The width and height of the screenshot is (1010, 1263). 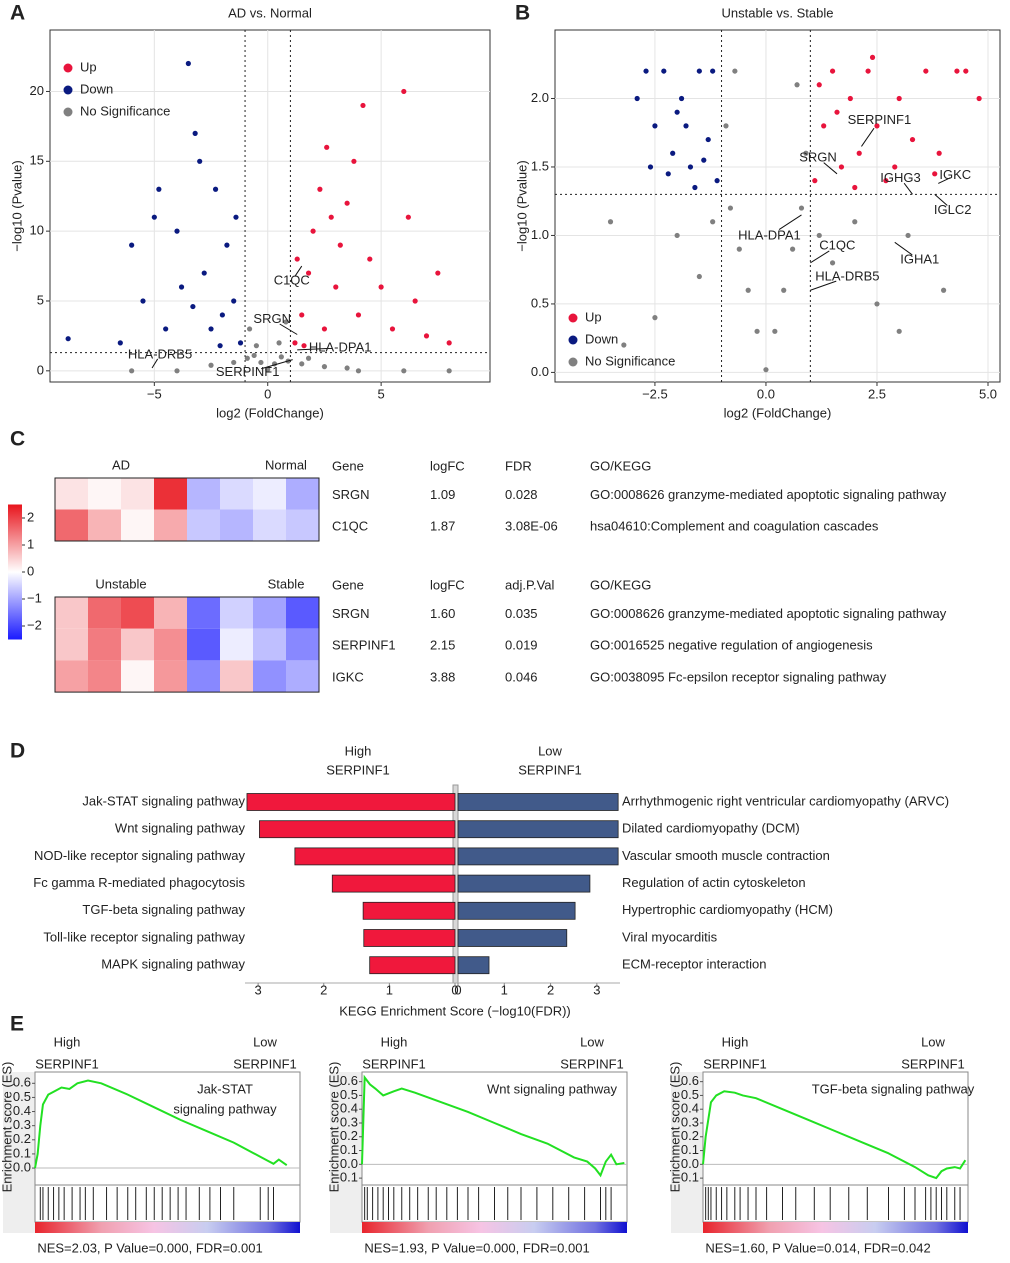 What do you see at coordinates (727, 909) in the screenshot?
I see `category-label: Hypertrophic cardiomyopathy (HCM)` at bounding box center [727, 909].